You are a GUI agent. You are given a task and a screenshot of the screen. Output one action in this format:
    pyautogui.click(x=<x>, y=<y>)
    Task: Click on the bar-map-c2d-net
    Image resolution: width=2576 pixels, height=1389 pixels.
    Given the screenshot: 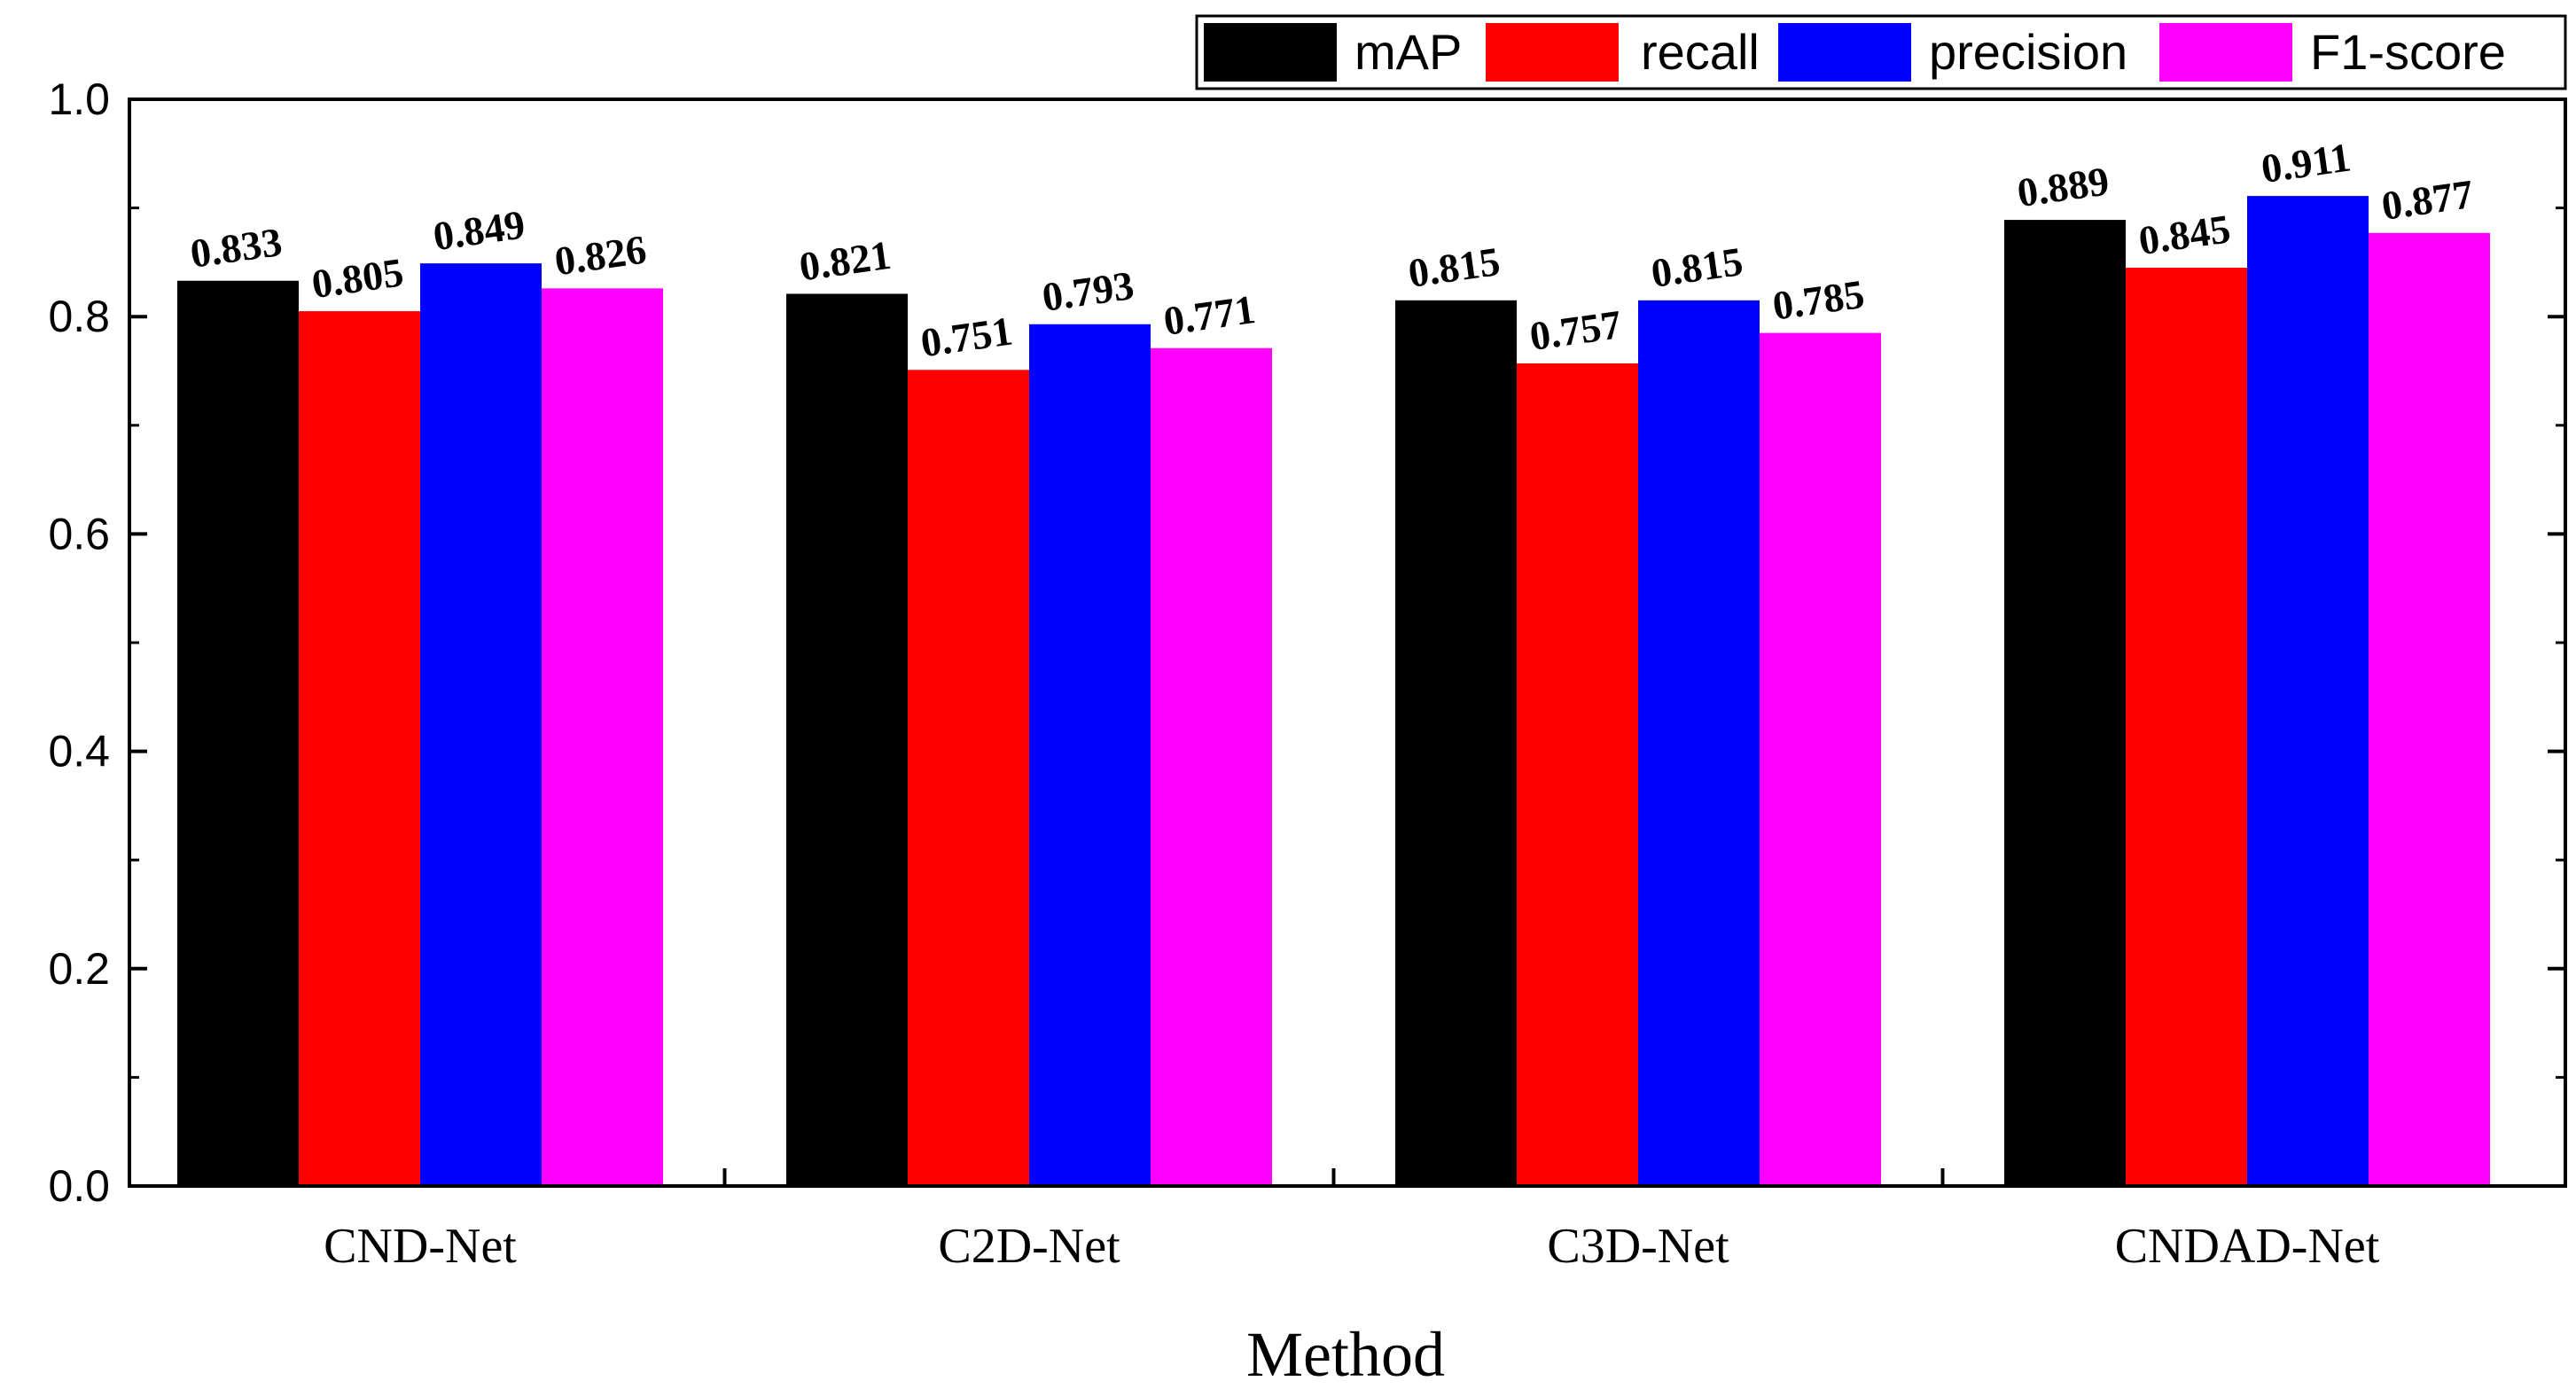 What is the action you would take?
    pyautogui.click(x=847, y=740)
    